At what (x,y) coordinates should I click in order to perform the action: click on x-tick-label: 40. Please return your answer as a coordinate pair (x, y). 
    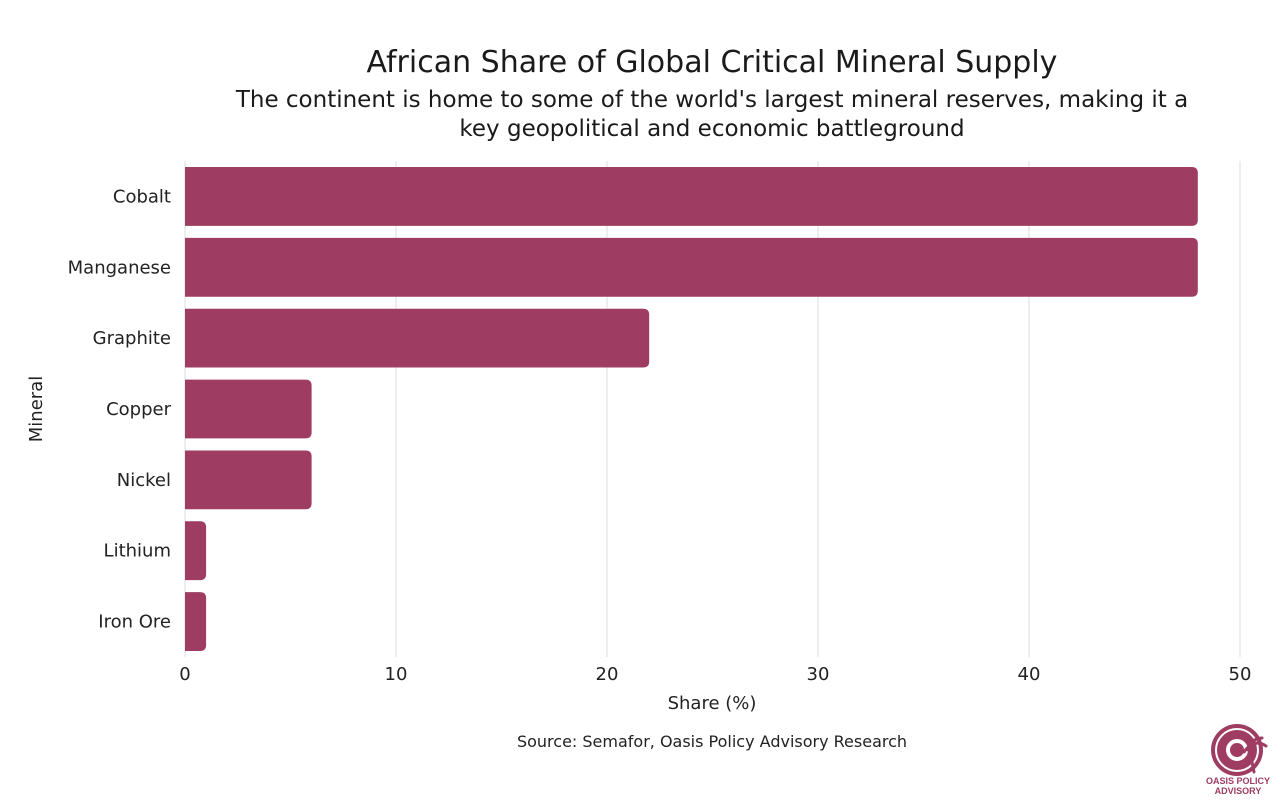
    Looking at the image, I should click on (1029, 674).